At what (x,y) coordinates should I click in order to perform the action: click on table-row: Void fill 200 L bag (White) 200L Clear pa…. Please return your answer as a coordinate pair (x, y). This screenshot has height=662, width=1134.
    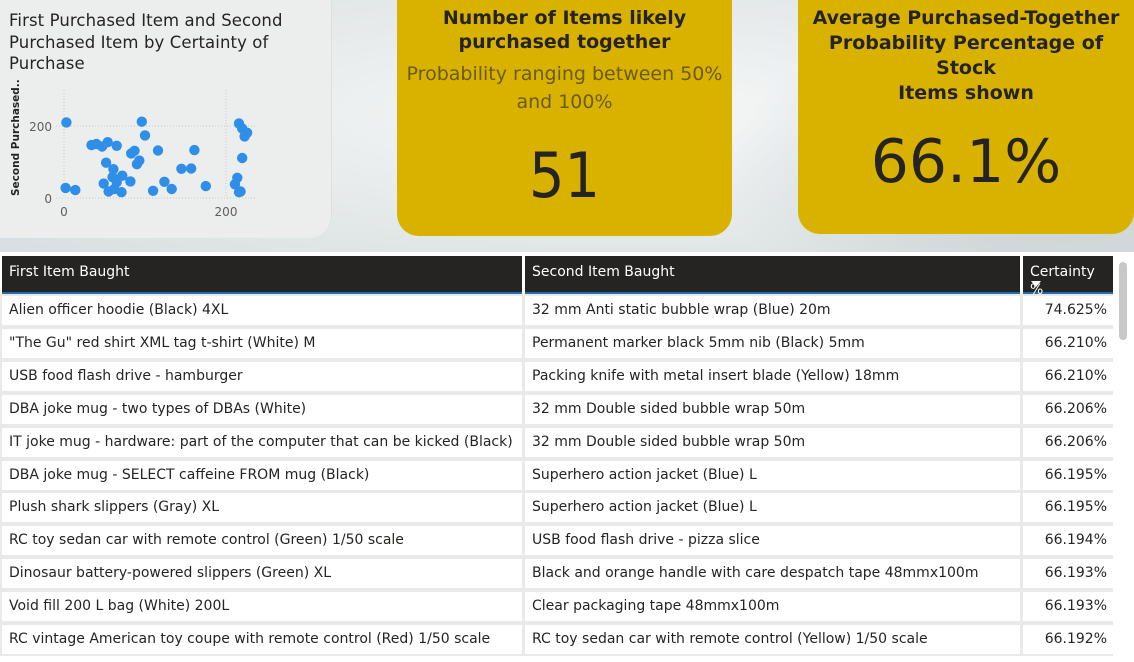
    Looking at the image, I should click on (556, 607).